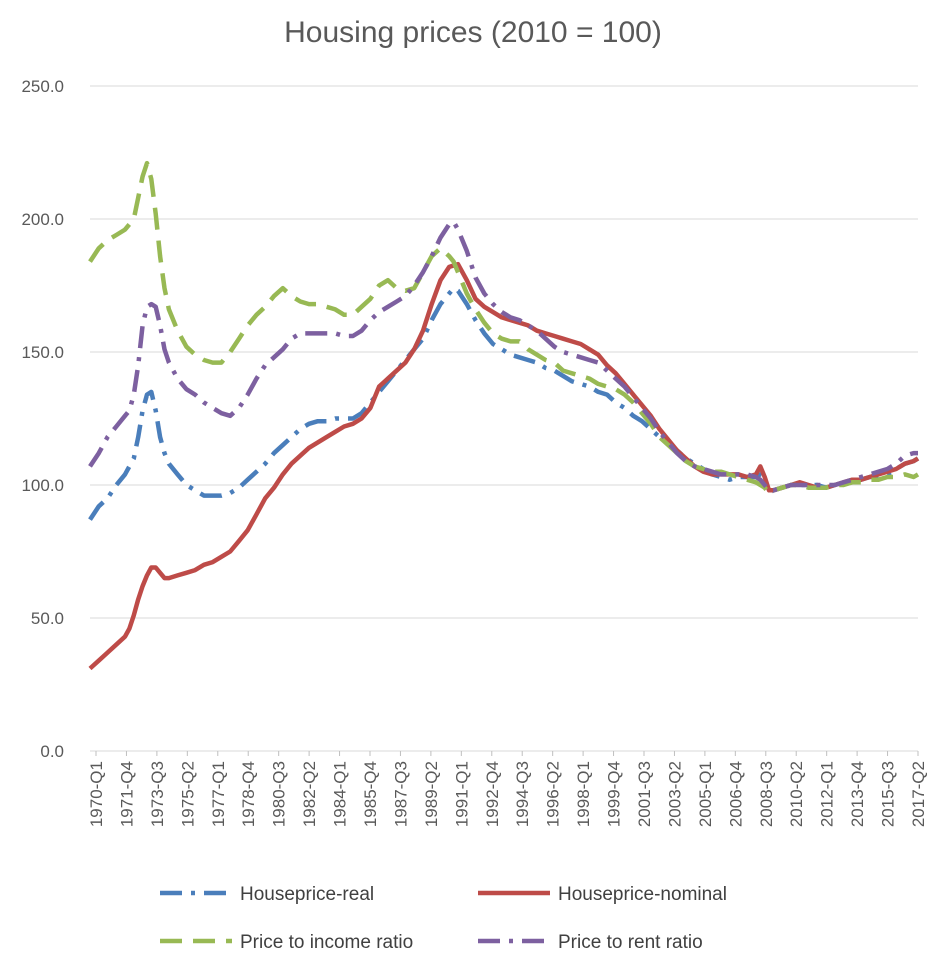 This screenshot has height=972, width=946. I want to click on x-tick-label: 2010-Q2, so click(796, 794).